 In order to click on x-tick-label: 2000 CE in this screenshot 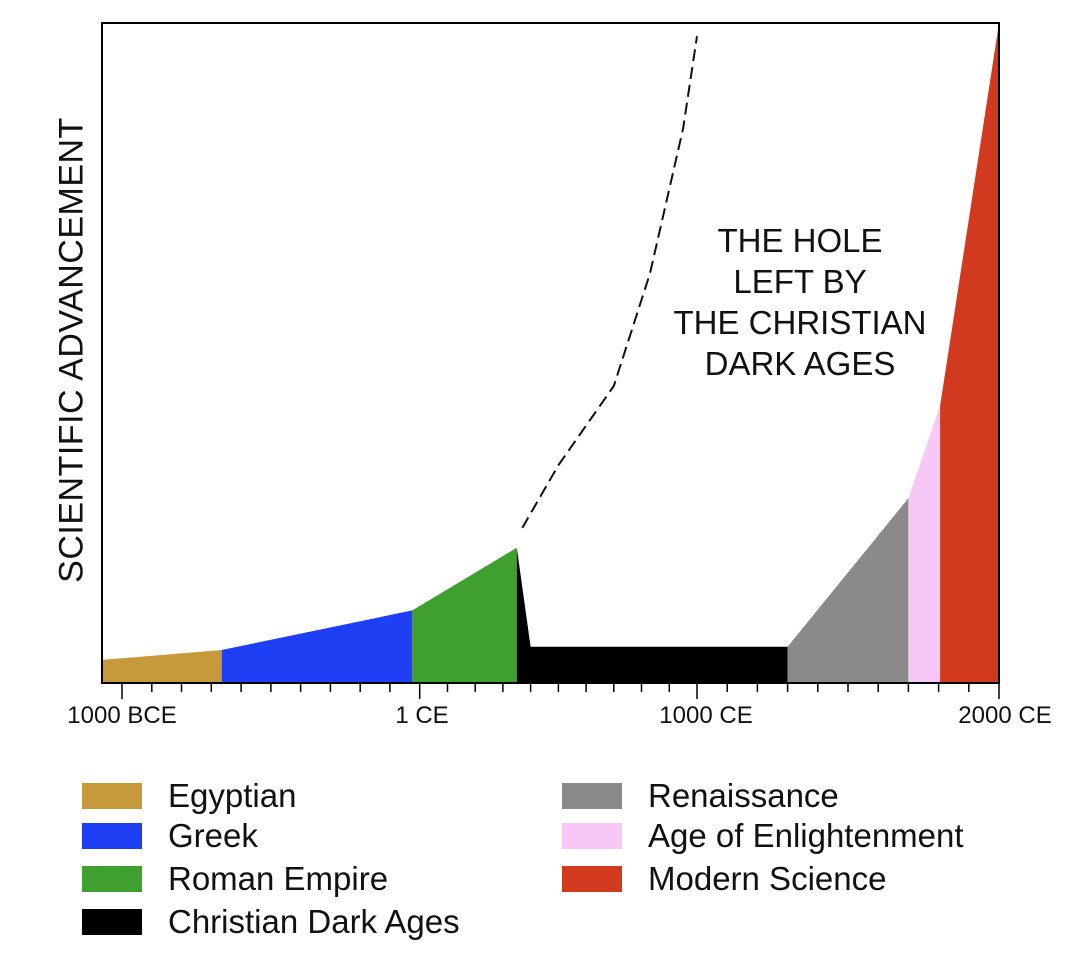, I will do `click(1005, 715)`.